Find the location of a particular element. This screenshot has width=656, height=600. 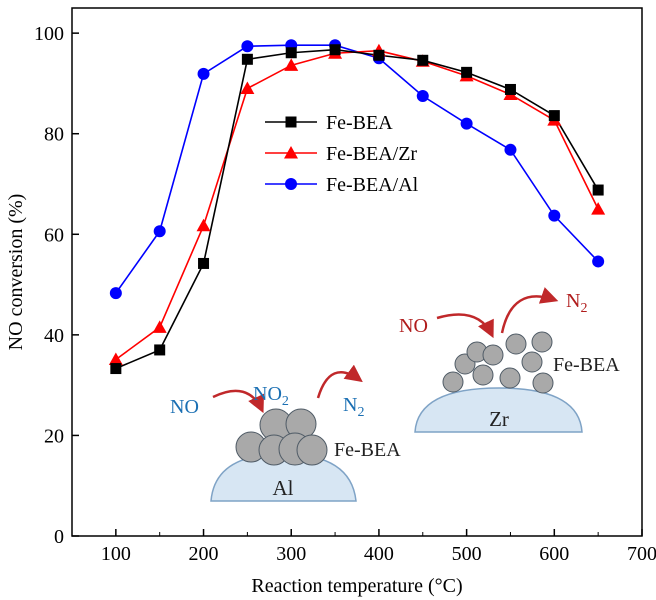

y-tick-label: 0 is located at coordinates (59, 537).